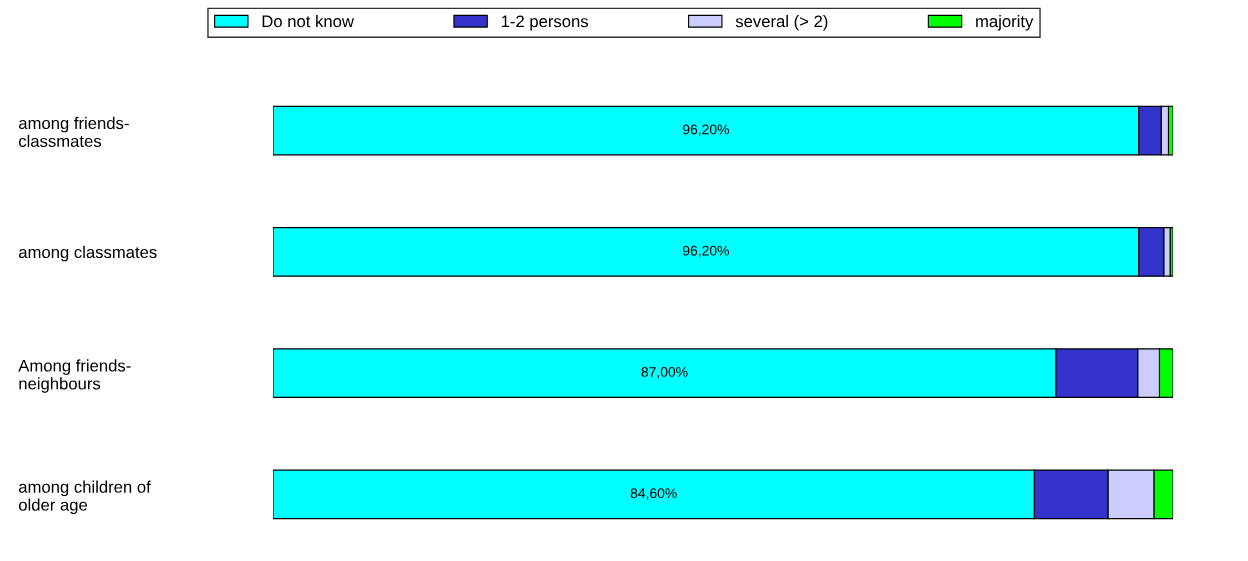 The height and width of the screenshot is (561, 1248). I want to click on data-label: 87,00%, so click(664, 373).